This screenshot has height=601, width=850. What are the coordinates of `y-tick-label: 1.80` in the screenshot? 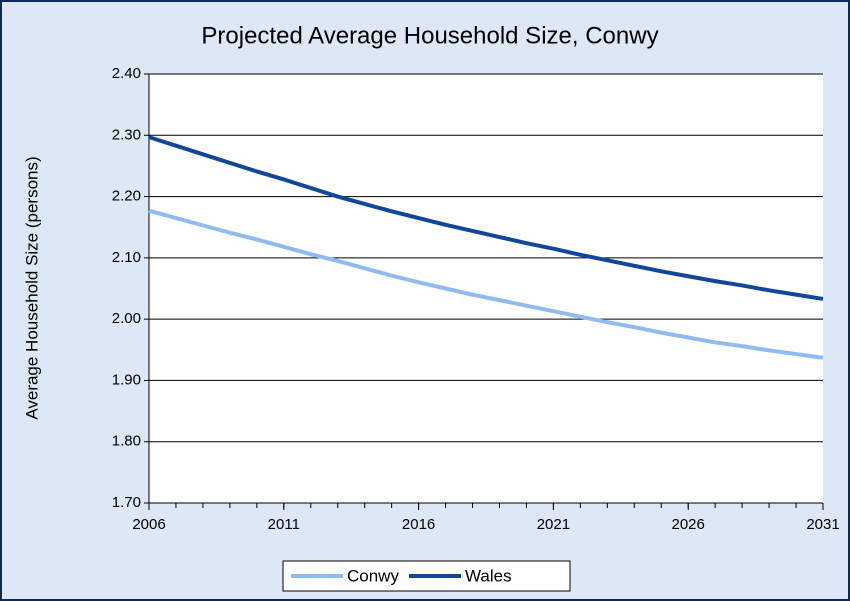 It's located at (126, 441).